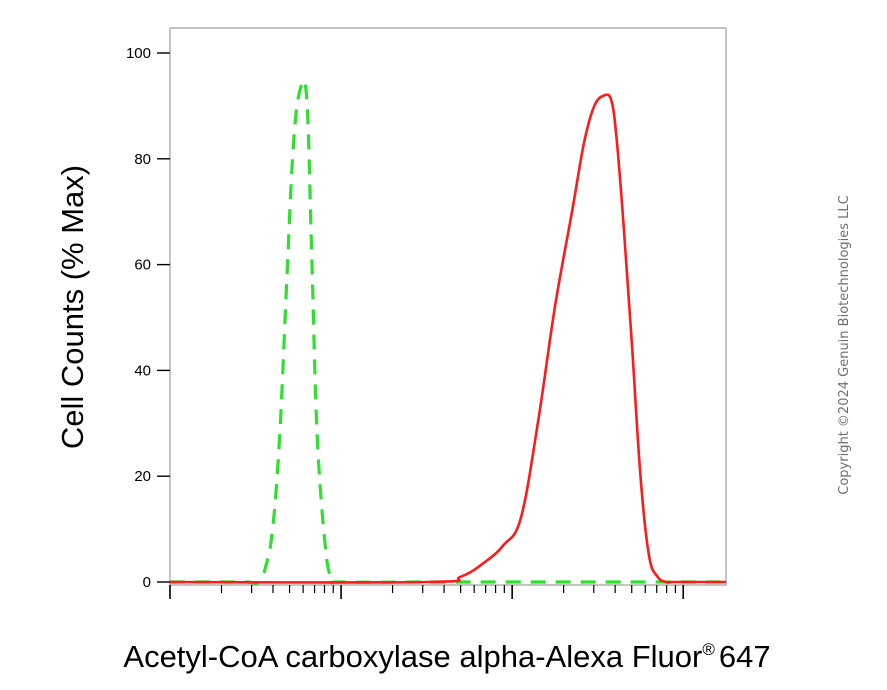  Describe the element at coordinates (147, 582) in the screenshot. I see `y-tick-label: 0` at that location.